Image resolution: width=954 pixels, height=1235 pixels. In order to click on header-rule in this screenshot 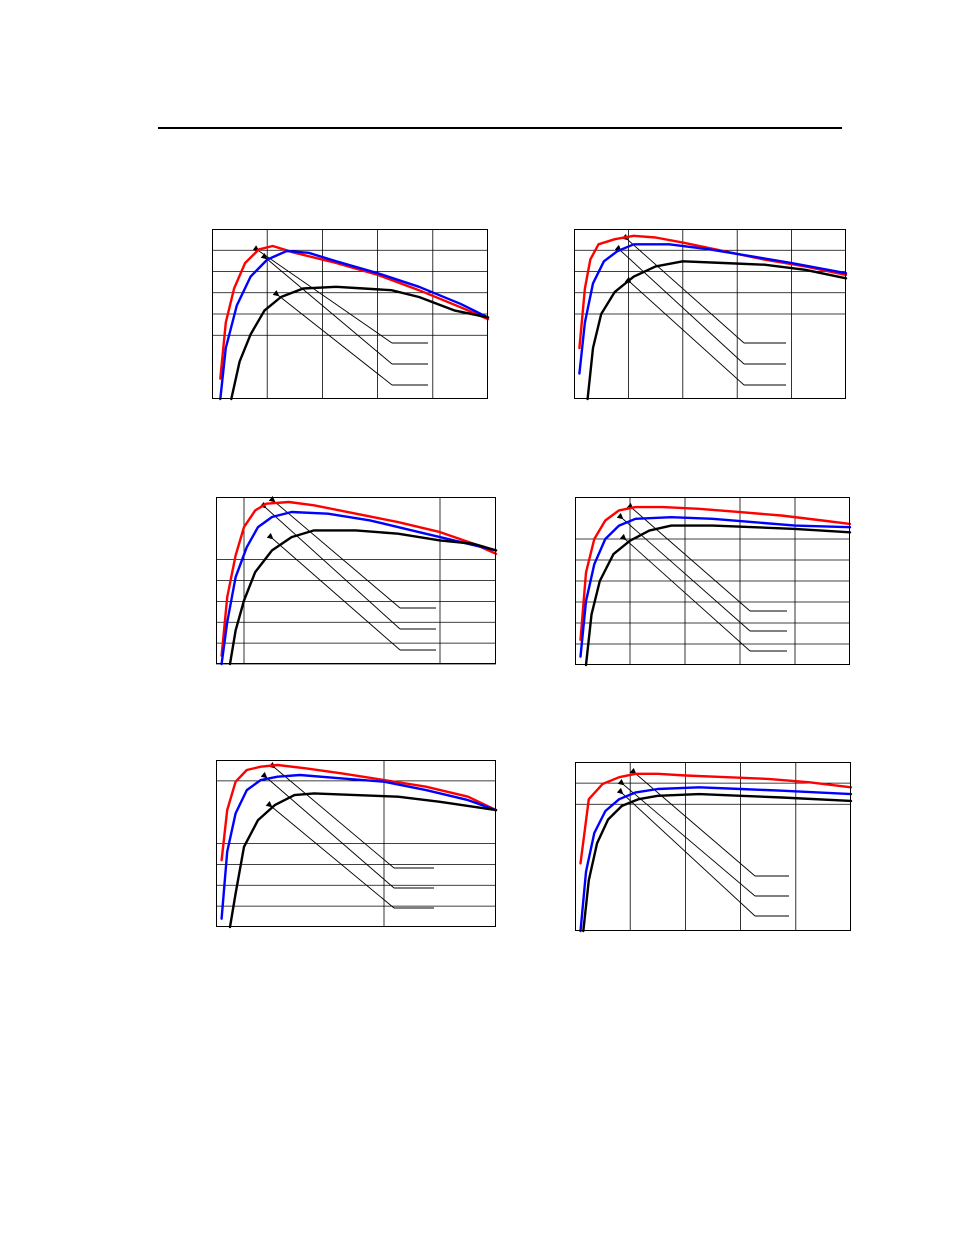, I will do `click(500, 128)`.